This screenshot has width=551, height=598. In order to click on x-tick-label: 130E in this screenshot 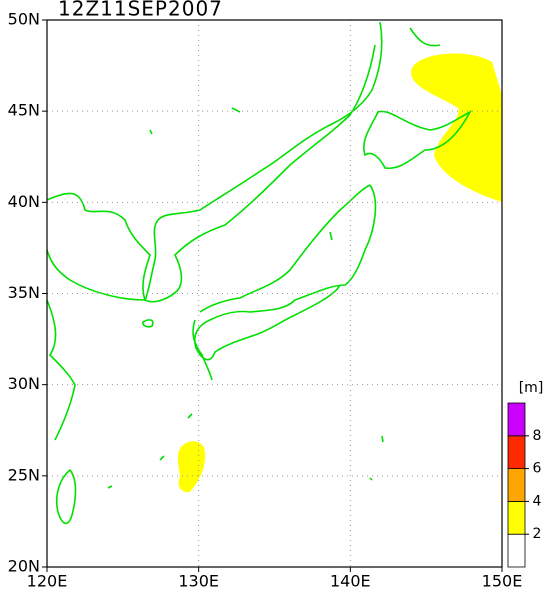, I will do `click(198, 581)`.